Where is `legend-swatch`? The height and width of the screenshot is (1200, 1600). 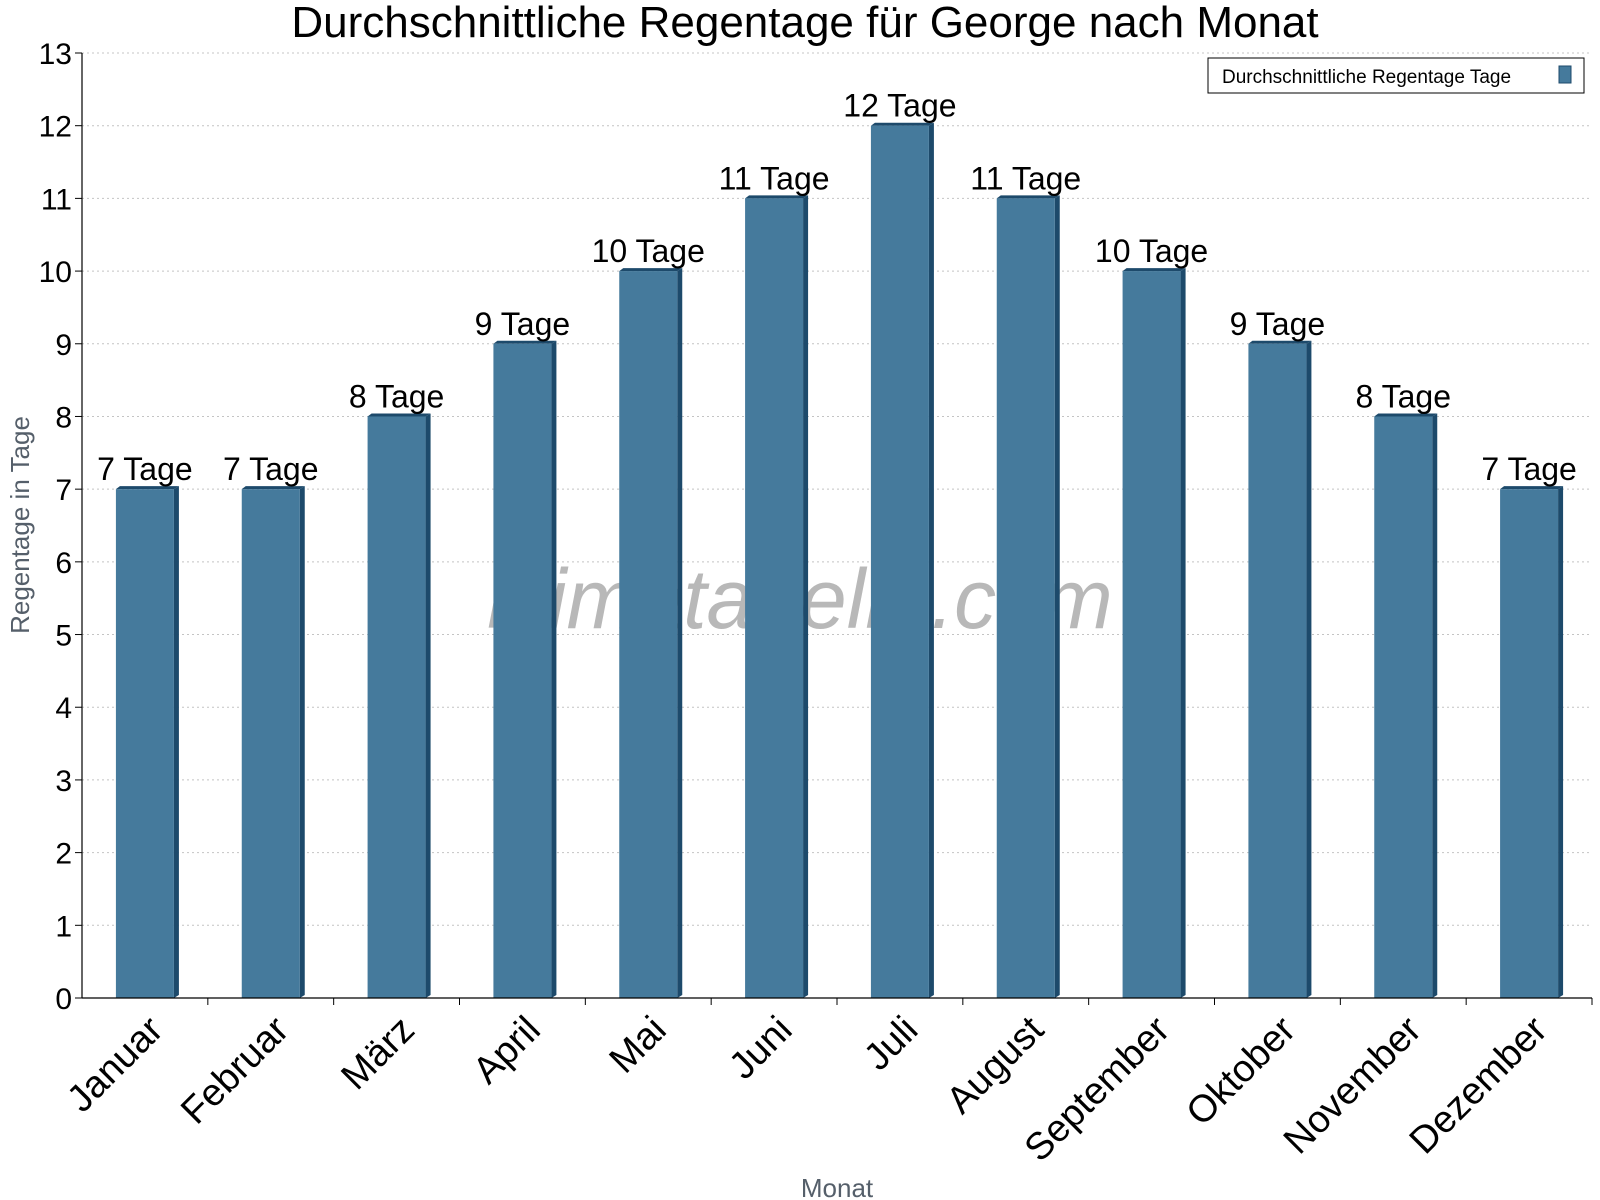 legend-swatch is located at coordinates (1565, 74).